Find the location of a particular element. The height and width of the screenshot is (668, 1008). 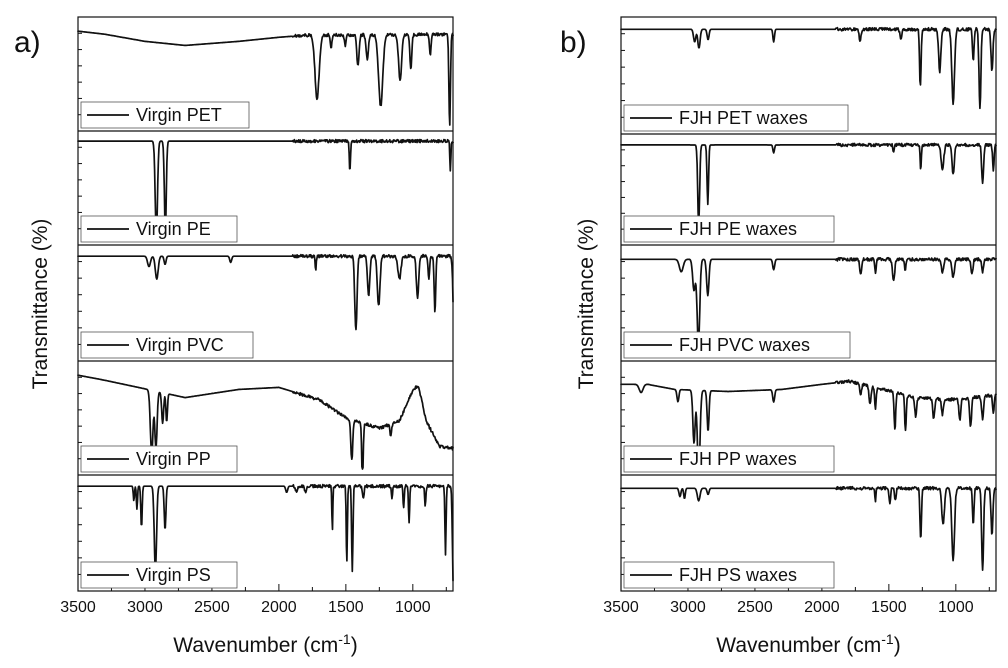

legend-label: FJH PP waxes is located at coordinates (738, 459).